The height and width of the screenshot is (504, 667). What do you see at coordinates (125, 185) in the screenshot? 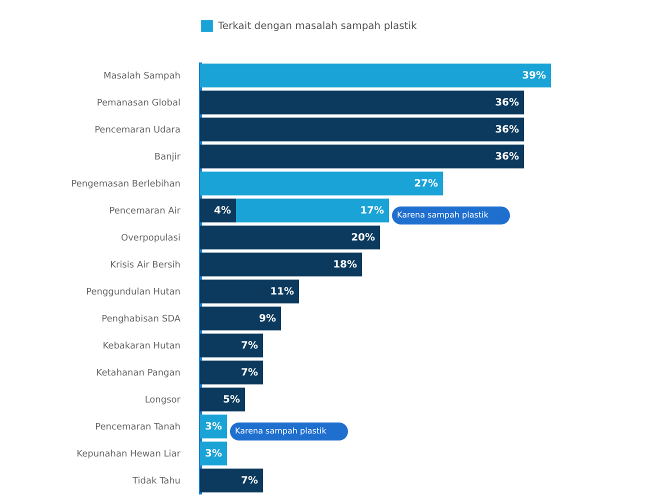
I see `y-tick-label: Pengemasan Berlebihan` at bounding box center [125, 185].